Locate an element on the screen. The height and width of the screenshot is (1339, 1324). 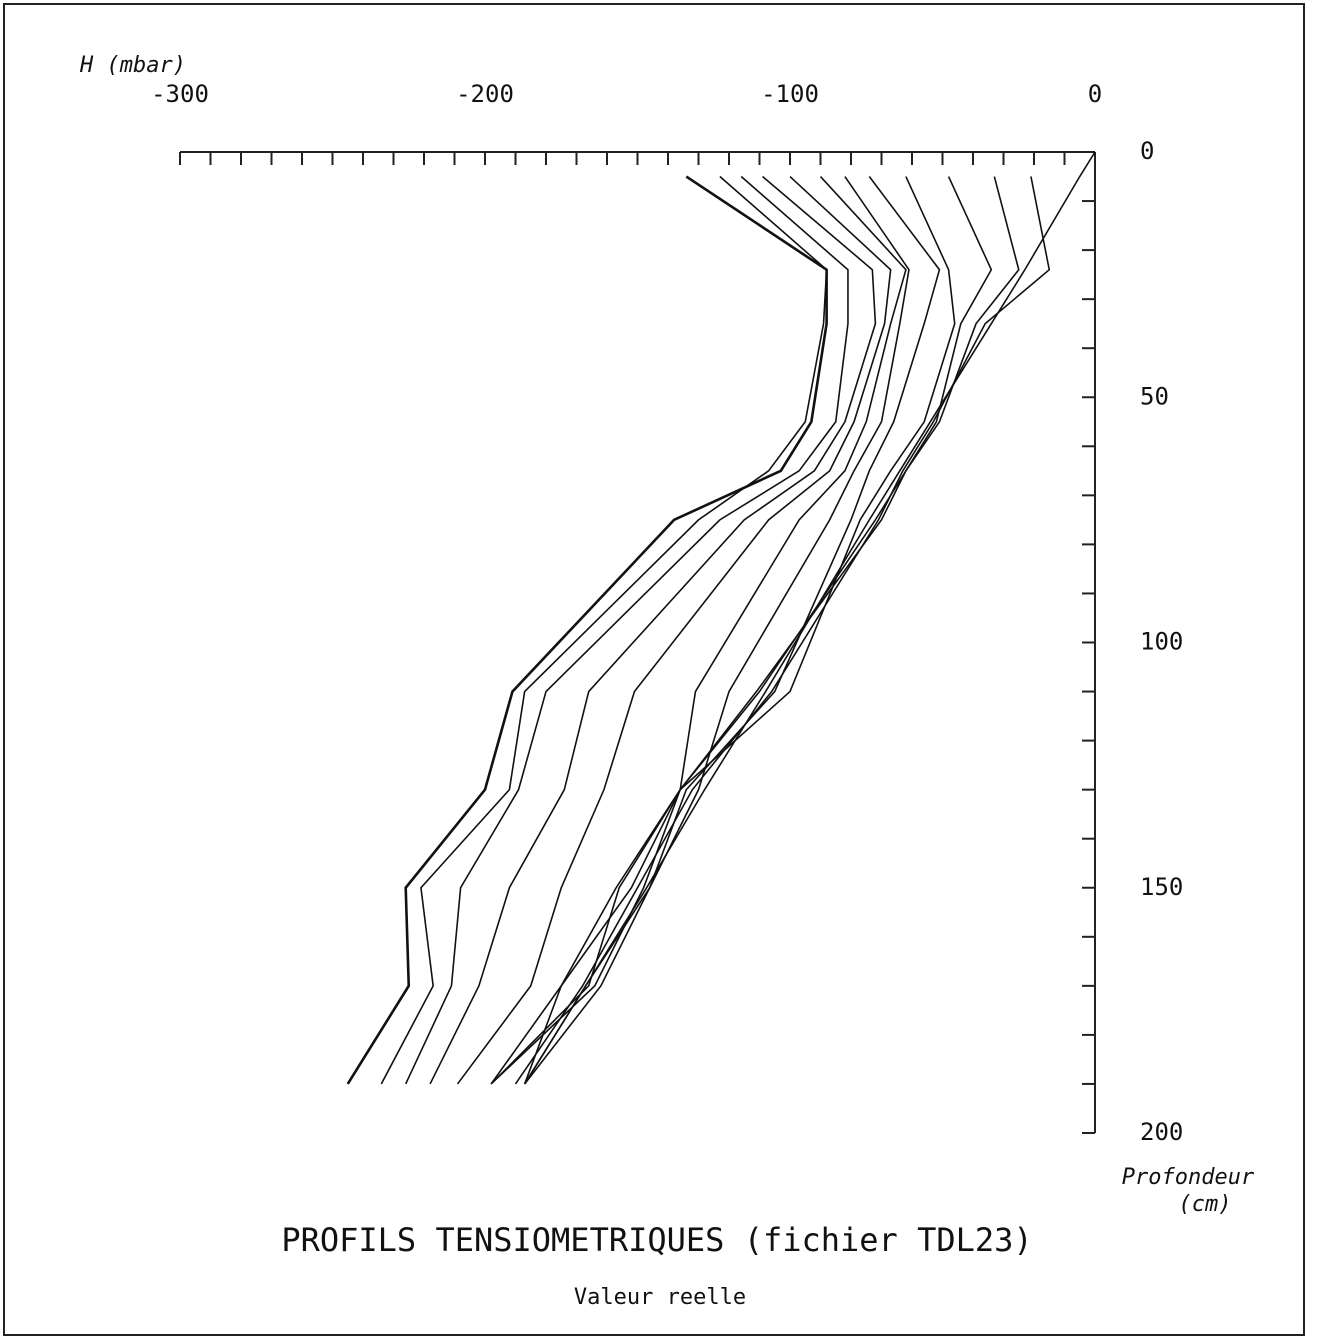
y-tick-label: 200 is located at coordinates (1161, 1132).